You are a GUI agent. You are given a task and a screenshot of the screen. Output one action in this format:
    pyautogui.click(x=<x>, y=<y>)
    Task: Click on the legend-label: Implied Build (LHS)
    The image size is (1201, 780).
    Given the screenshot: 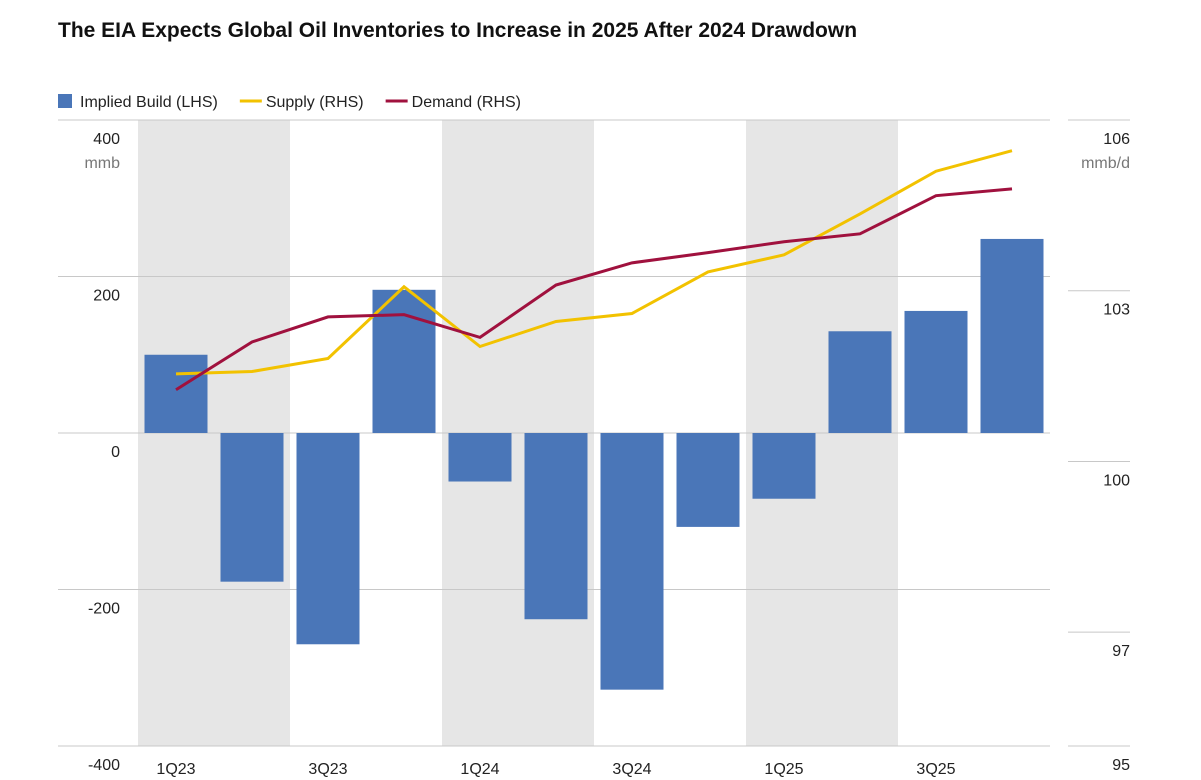 What is the action you would take?
    pyautogui.click(x=149, y=102)
    